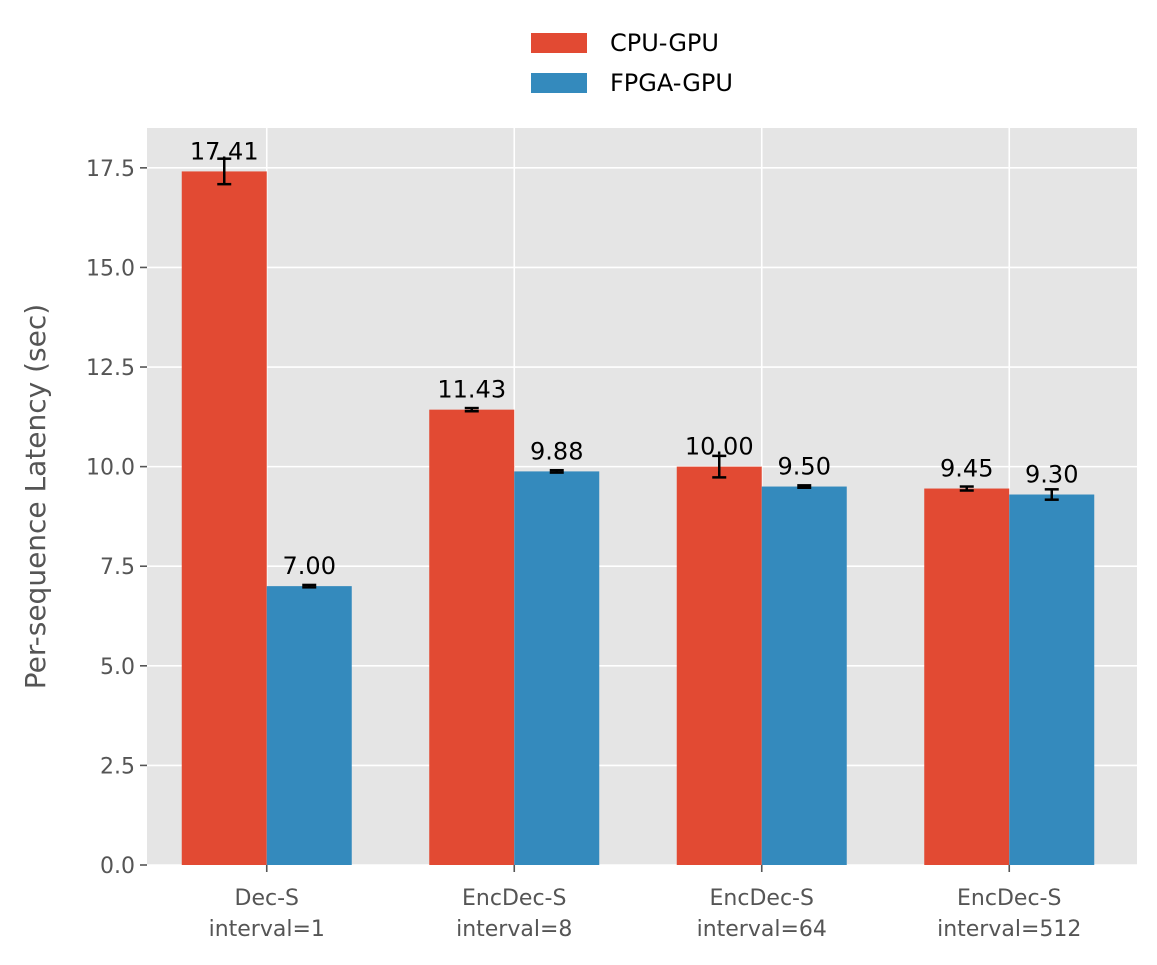 The height and width of the screenshot is (965, 1157). Describe the element at coordinates (556, 451) in the screenshot. I see `data-label: 9.88` at that location.